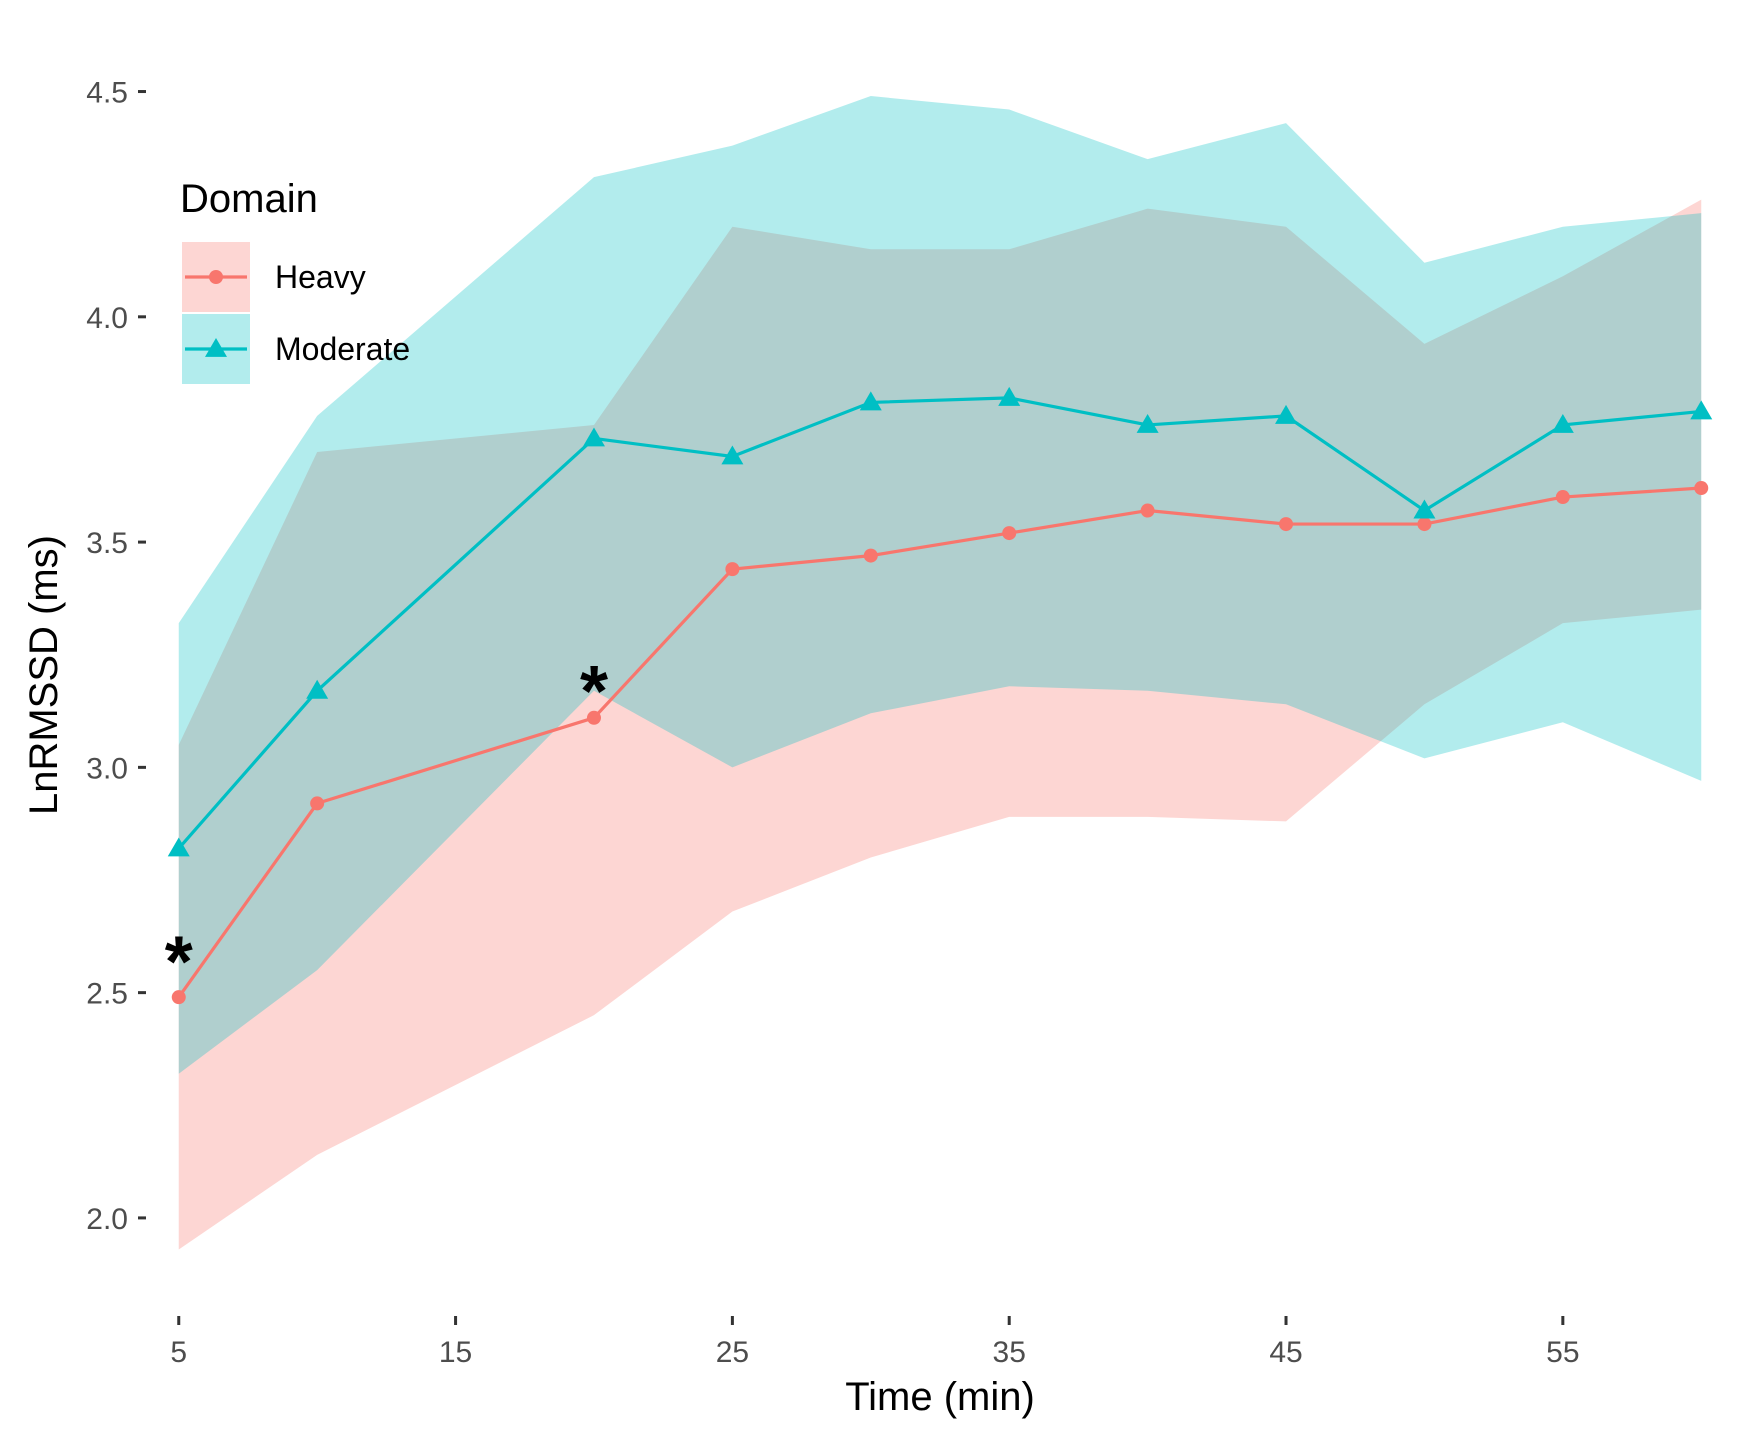 The image size is (1740, 1440). I want to click on y-tick-label: 3.0, so click(107, 768).